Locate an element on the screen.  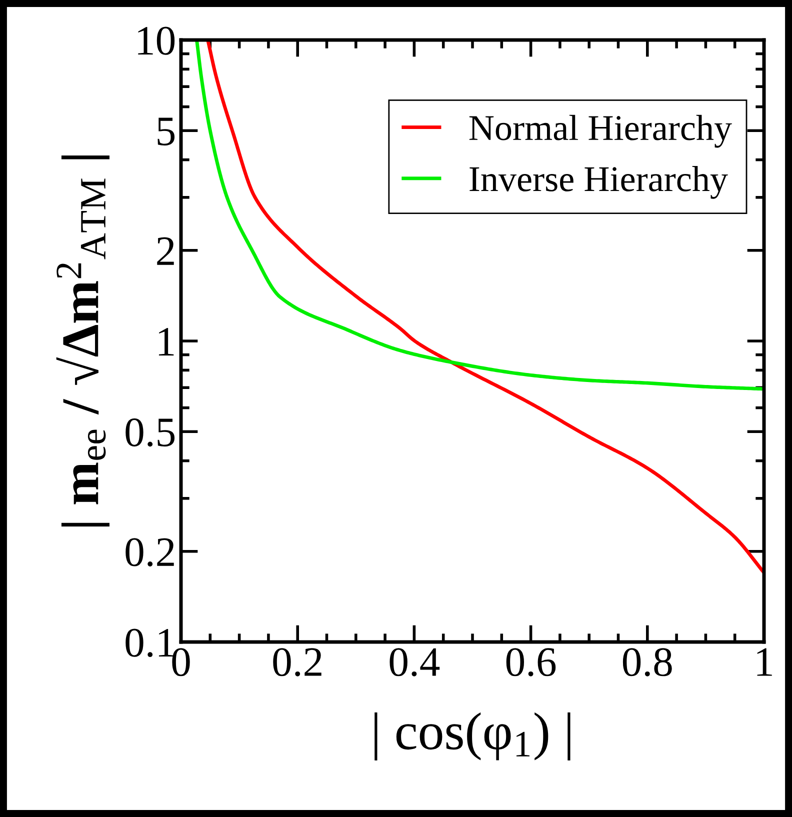
x-tick-label: 0.4 is located at coordinates (415, 662).